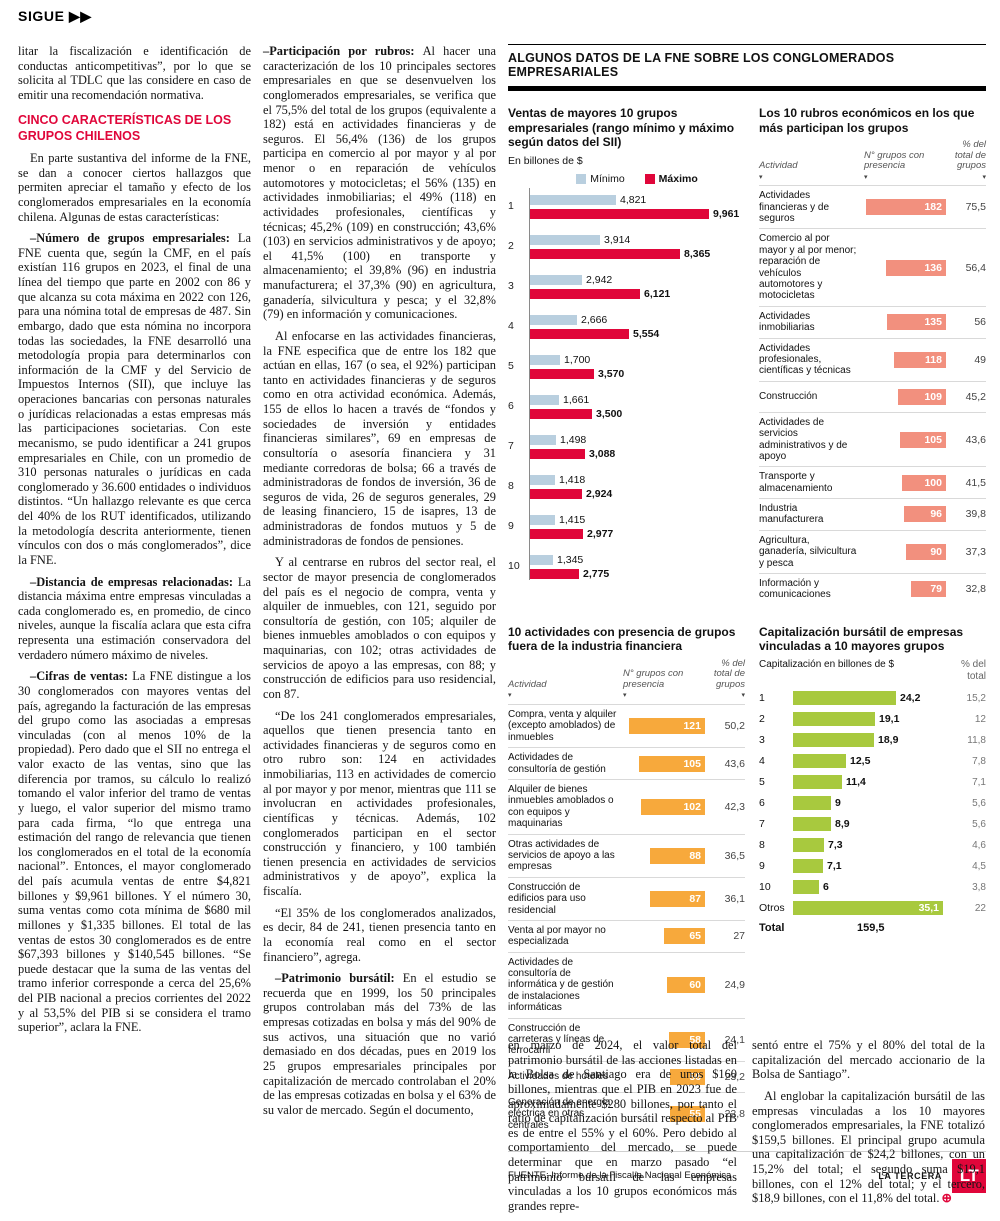 Image resolution: width=1000 pixels, height=1221 pixels. Describe the element at coordinates (788, 397) in the screenshot. I see `activity-label: Construcción` at that location.